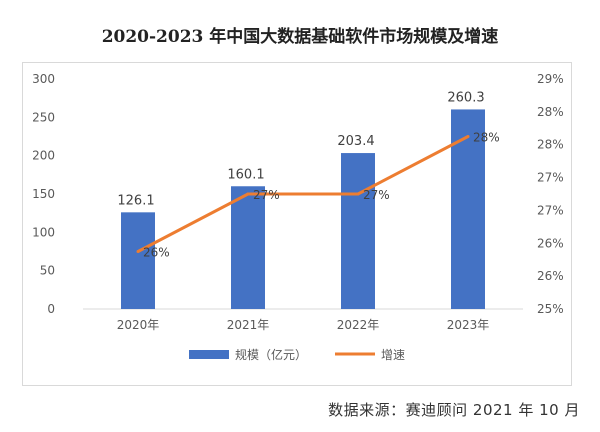 This screenshot has height=432, width=600. What do you see at coordinates (245, 174) in the screenshot?
I see `bar-value-label: 160.1` at bounding box center [245, 174].